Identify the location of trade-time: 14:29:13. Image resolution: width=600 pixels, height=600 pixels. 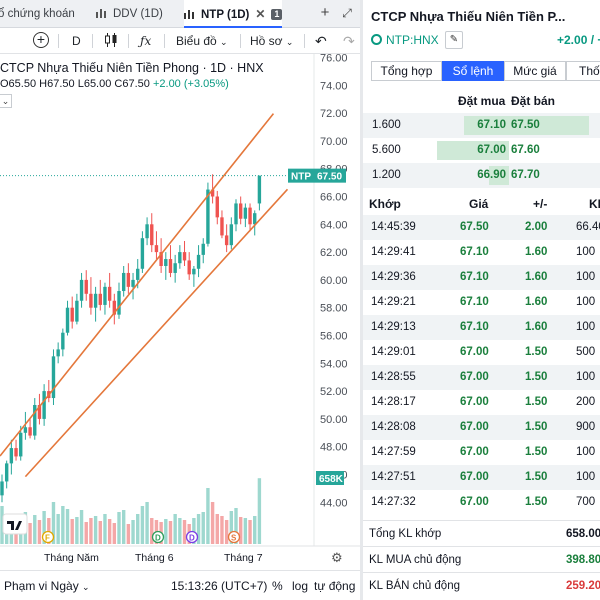
(393, 327).